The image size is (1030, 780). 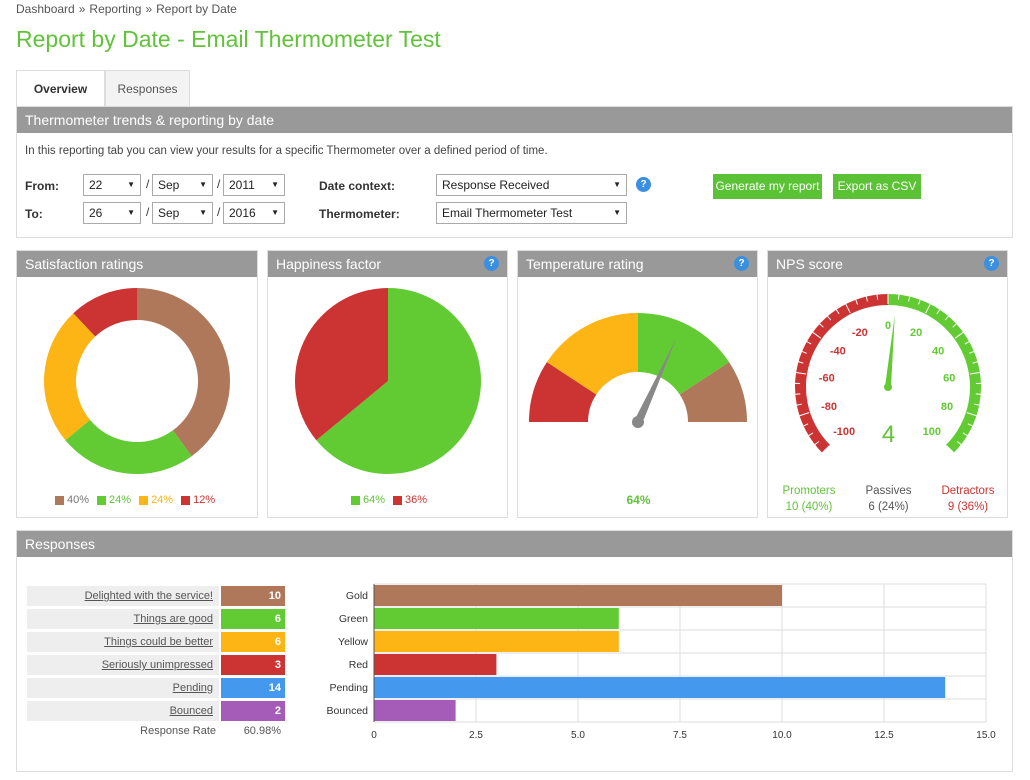 What do you see at coordinates (123, 711) in the screenshot?
I see `response-row-label: Bounced` at bounding box center [123, 711].